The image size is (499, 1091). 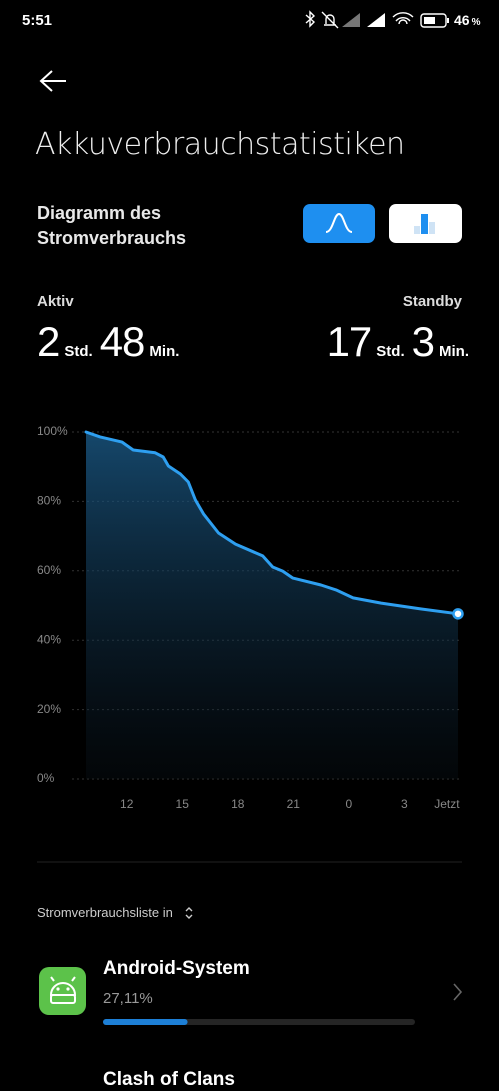 What do you see at coordinates (462, 20) in the screenshot?
I see `battery-level-text: 46` at bounding box center [462, 20].